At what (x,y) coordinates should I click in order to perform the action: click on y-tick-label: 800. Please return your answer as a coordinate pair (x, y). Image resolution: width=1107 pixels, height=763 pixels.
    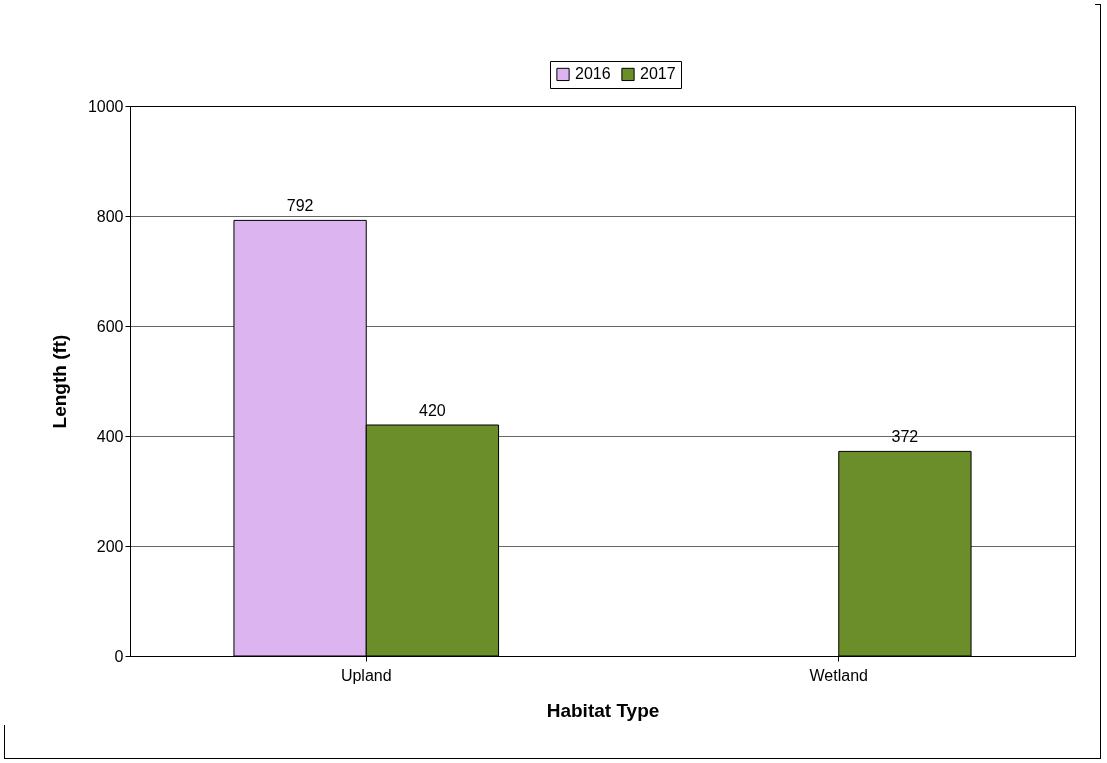
    Looking at the image, I should click on (110, 216).